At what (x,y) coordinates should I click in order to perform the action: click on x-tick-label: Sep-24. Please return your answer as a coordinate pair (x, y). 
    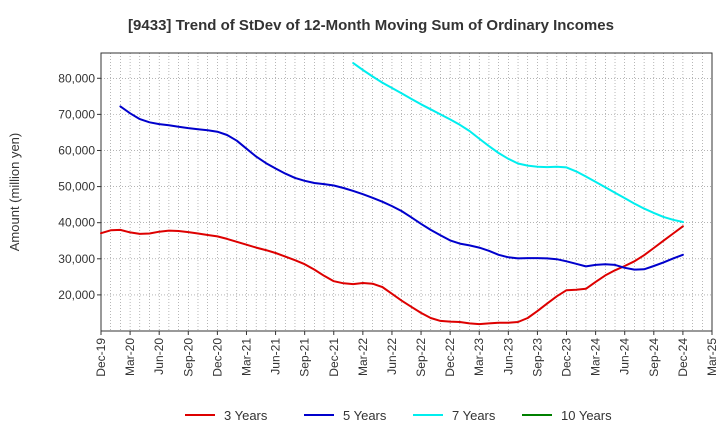
    Looking at the image, I should click on (654, 357).